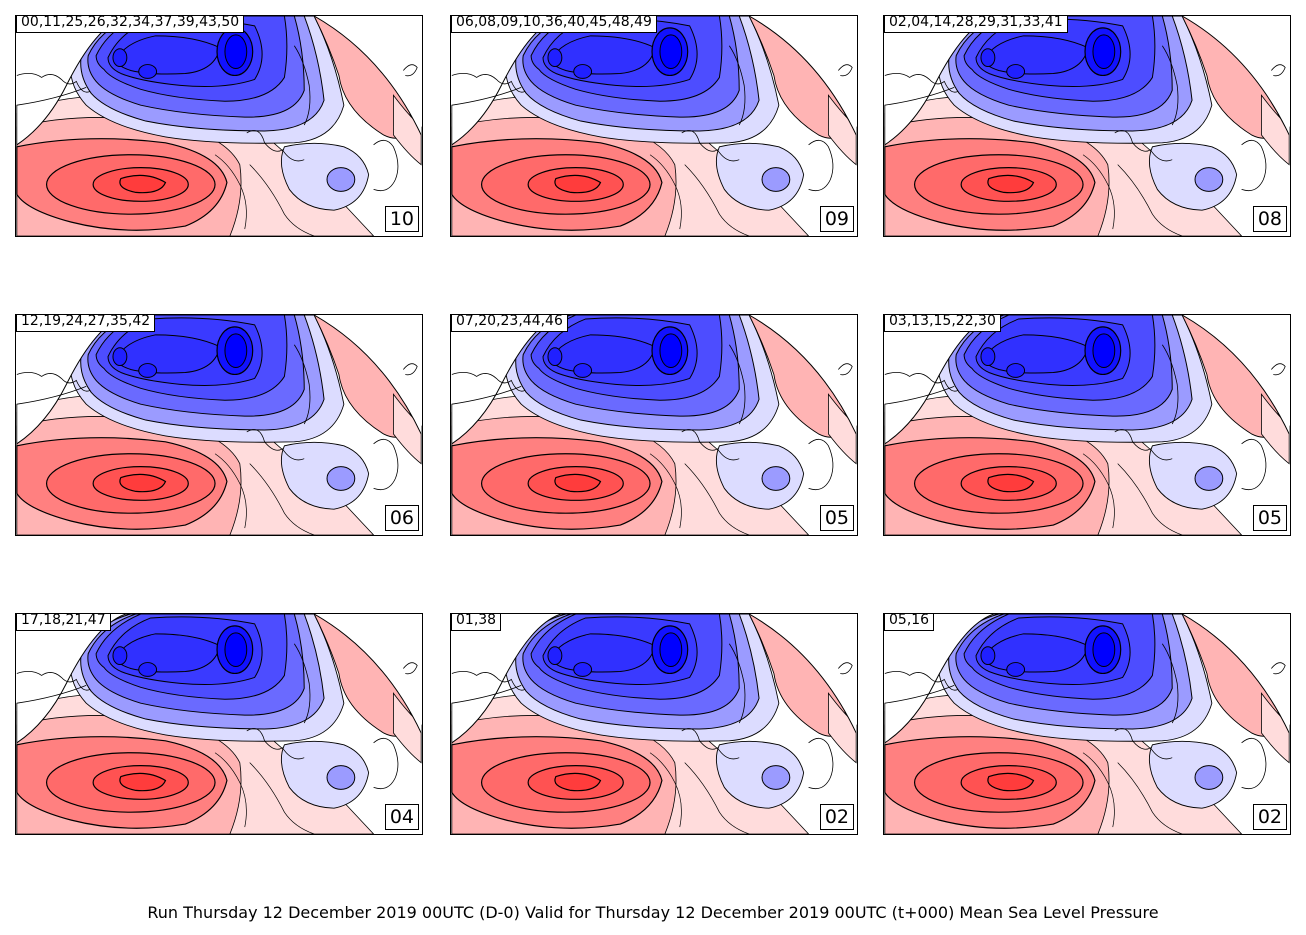 The image size is (1306, 935). Describe the element at coordinates (86, 323) in the screenshot. I see `member-list-label: 12,19,24,27,35,42` at that location.